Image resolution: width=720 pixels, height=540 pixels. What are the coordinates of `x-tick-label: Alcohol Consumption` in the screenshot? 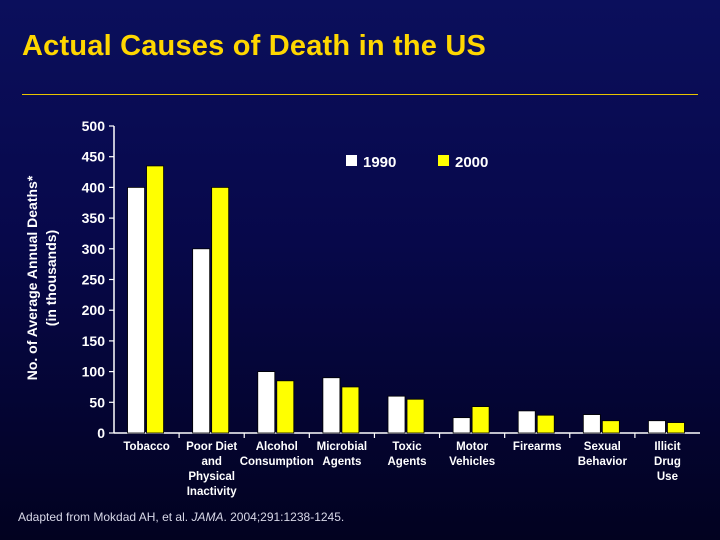 It's located at (277, 454).